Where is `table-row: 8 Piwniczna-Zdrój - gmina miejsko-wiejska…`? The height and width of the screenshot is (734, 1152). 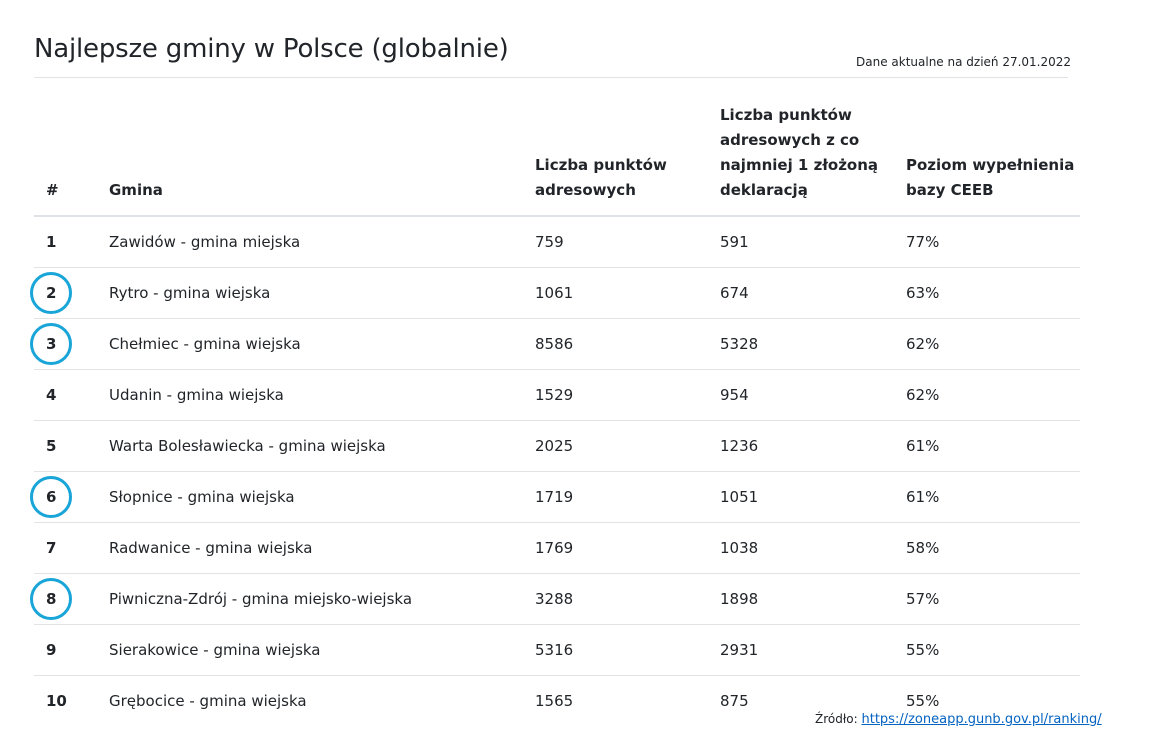
table-row: 8 Piwniczna-Zdrój - gmina miejsko-wiejska… is located at coordinates (555, 599).